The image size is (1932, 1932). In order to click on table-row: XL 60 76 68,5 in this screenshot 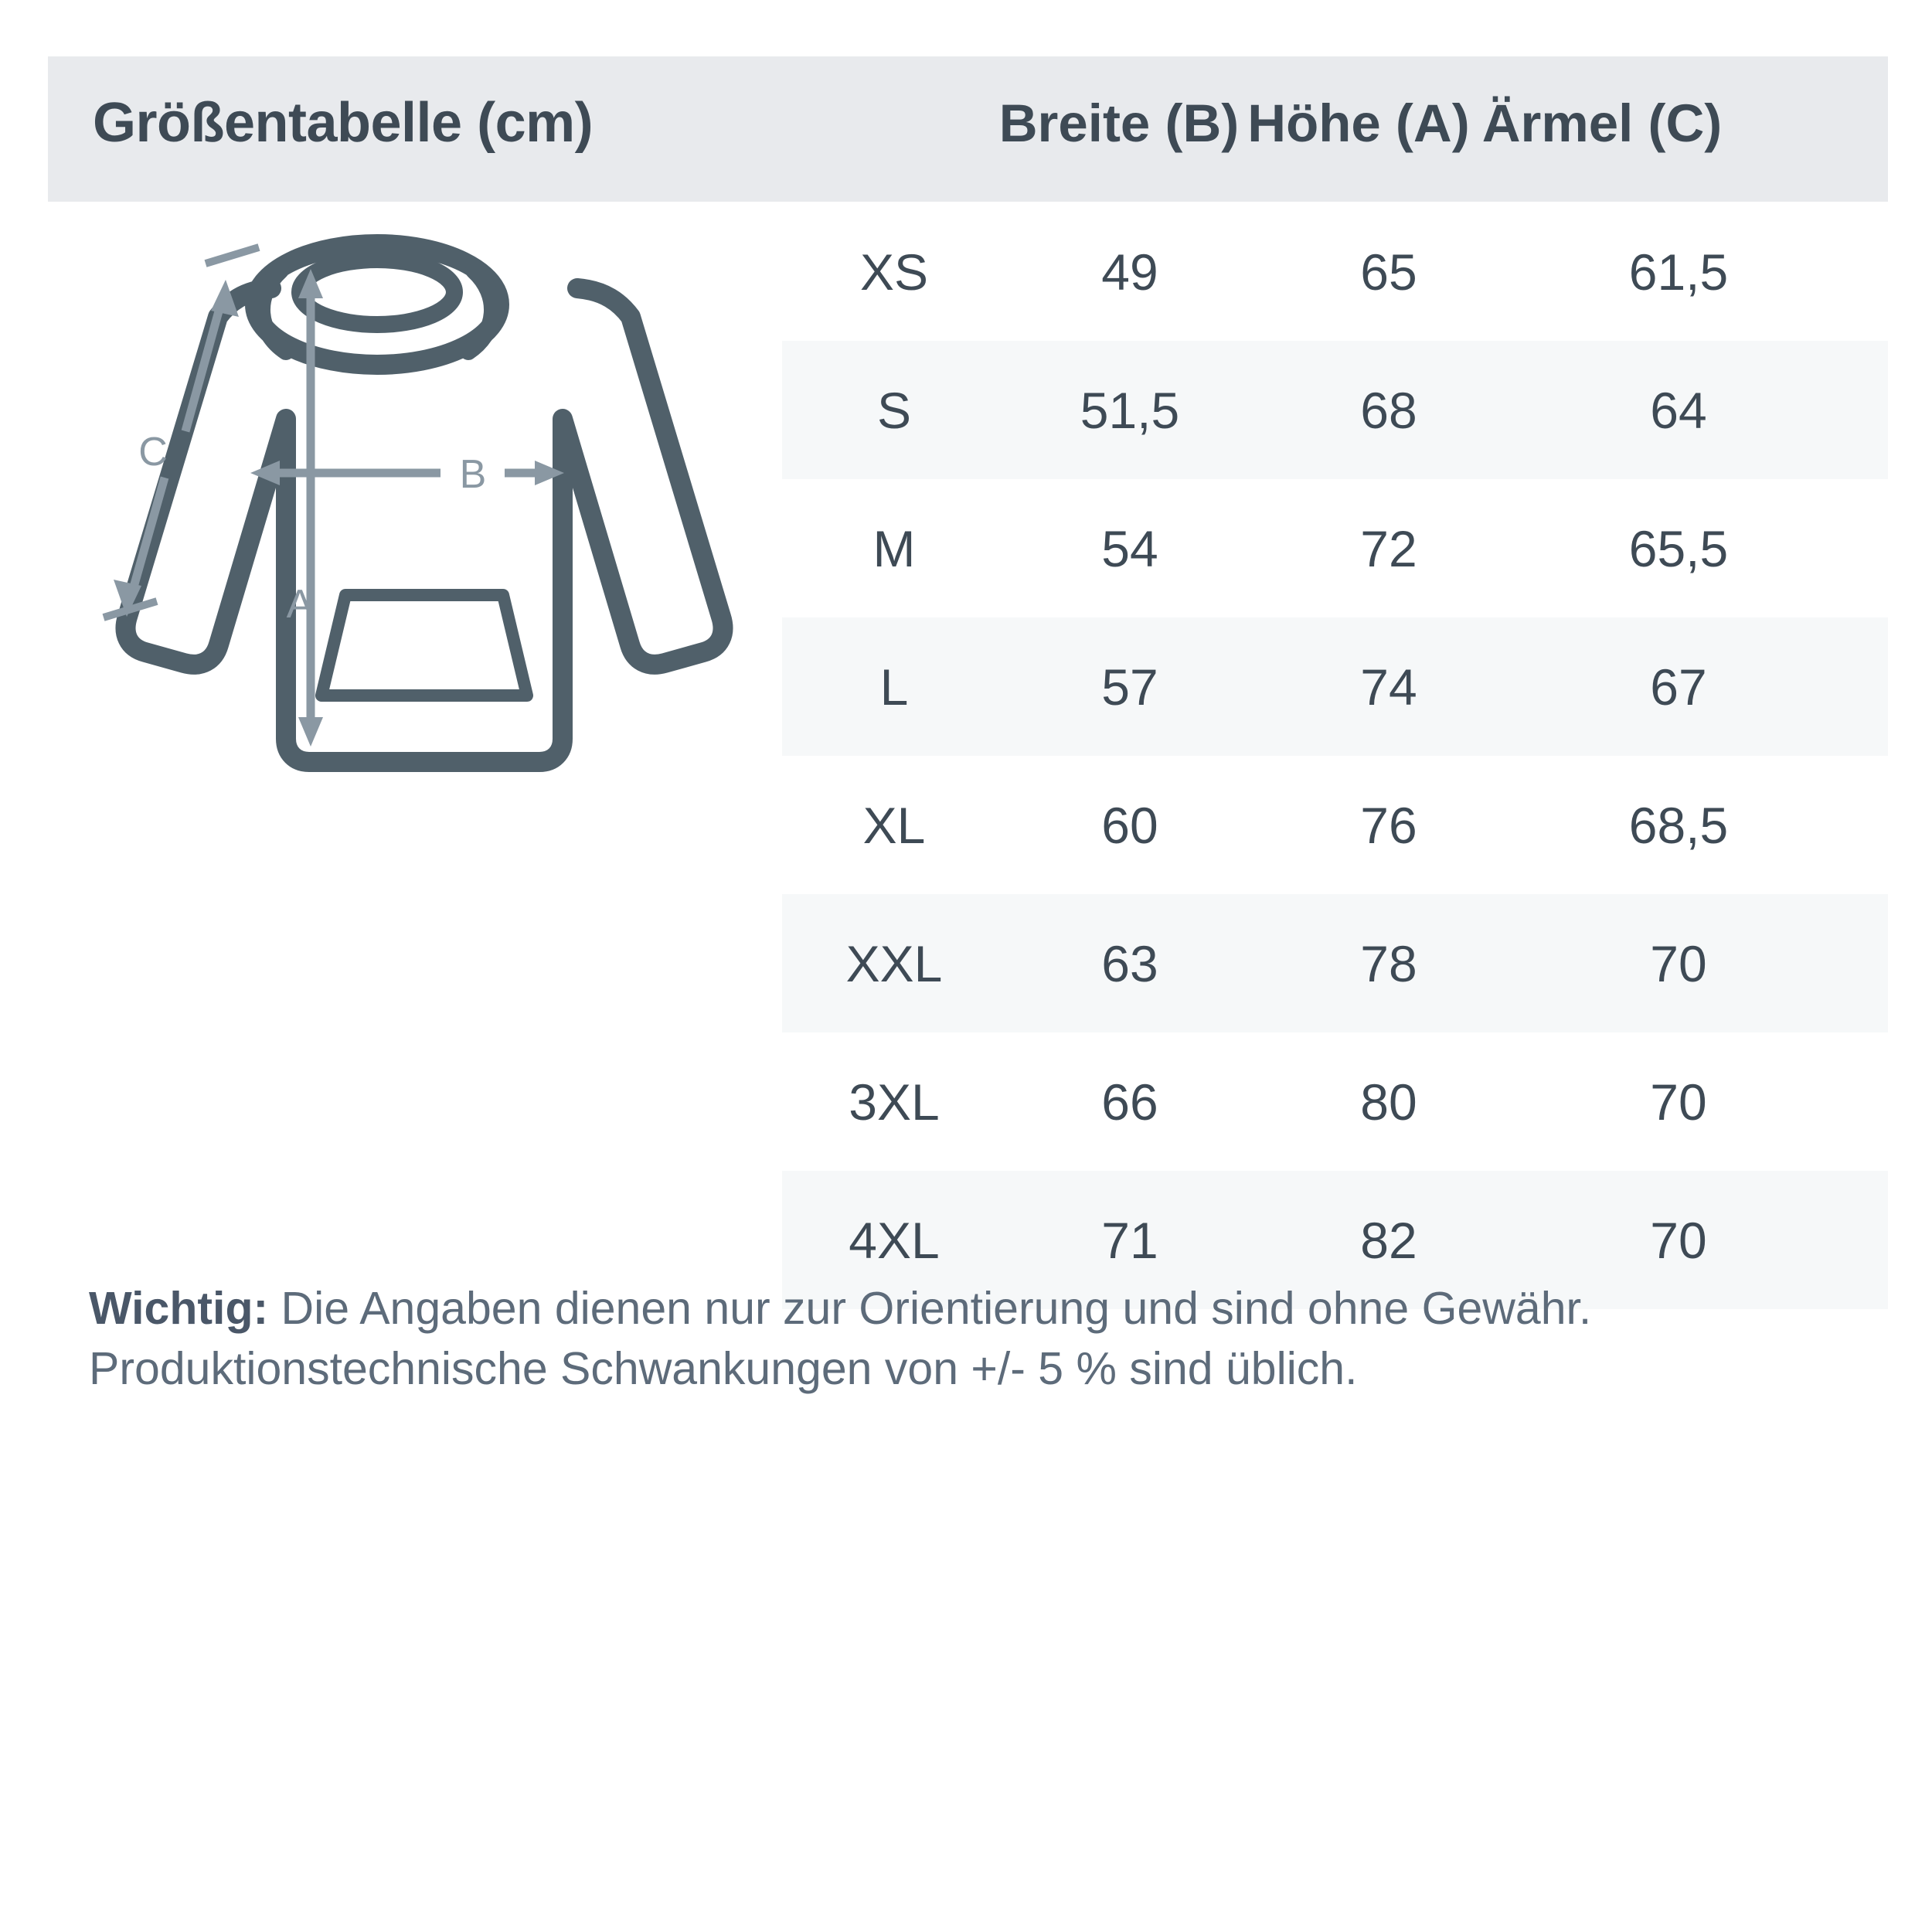, I will do `click(1335, 825)`.